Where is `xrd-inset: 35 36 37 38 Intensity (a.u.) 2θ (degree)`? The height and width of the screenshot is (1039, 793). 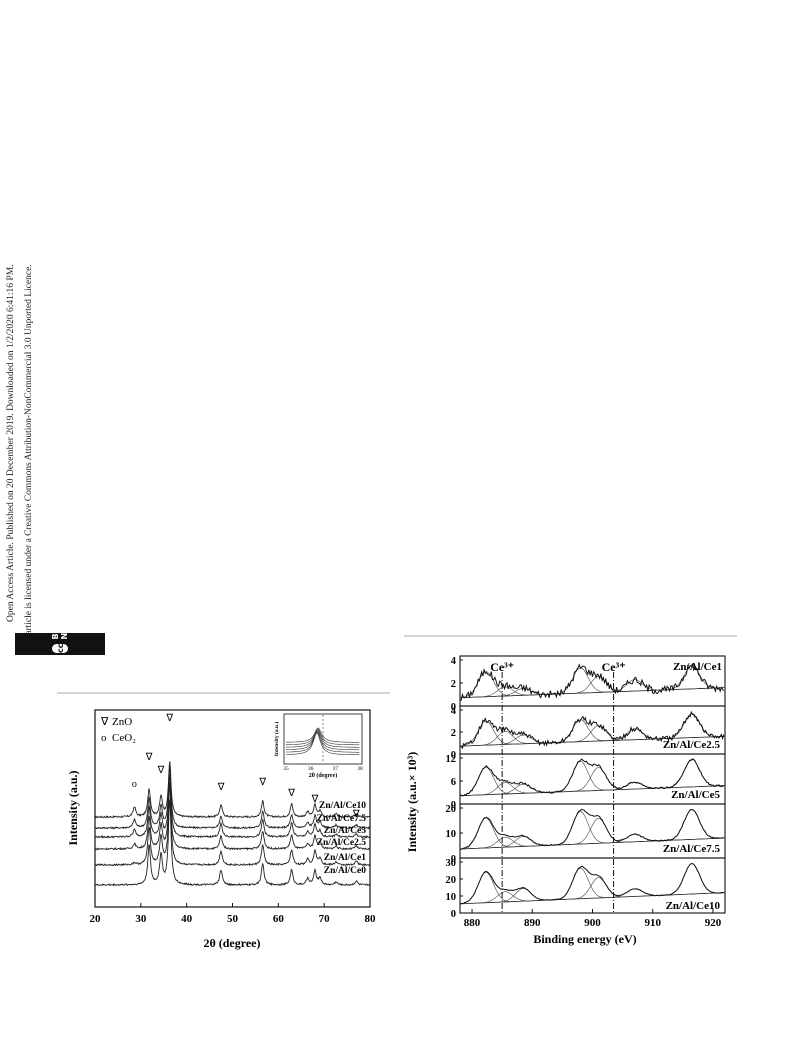 xrd-inset: 35 36 37 38 Intensity (a.u.) 2θ (degree) is located at coordinates (318, 746).